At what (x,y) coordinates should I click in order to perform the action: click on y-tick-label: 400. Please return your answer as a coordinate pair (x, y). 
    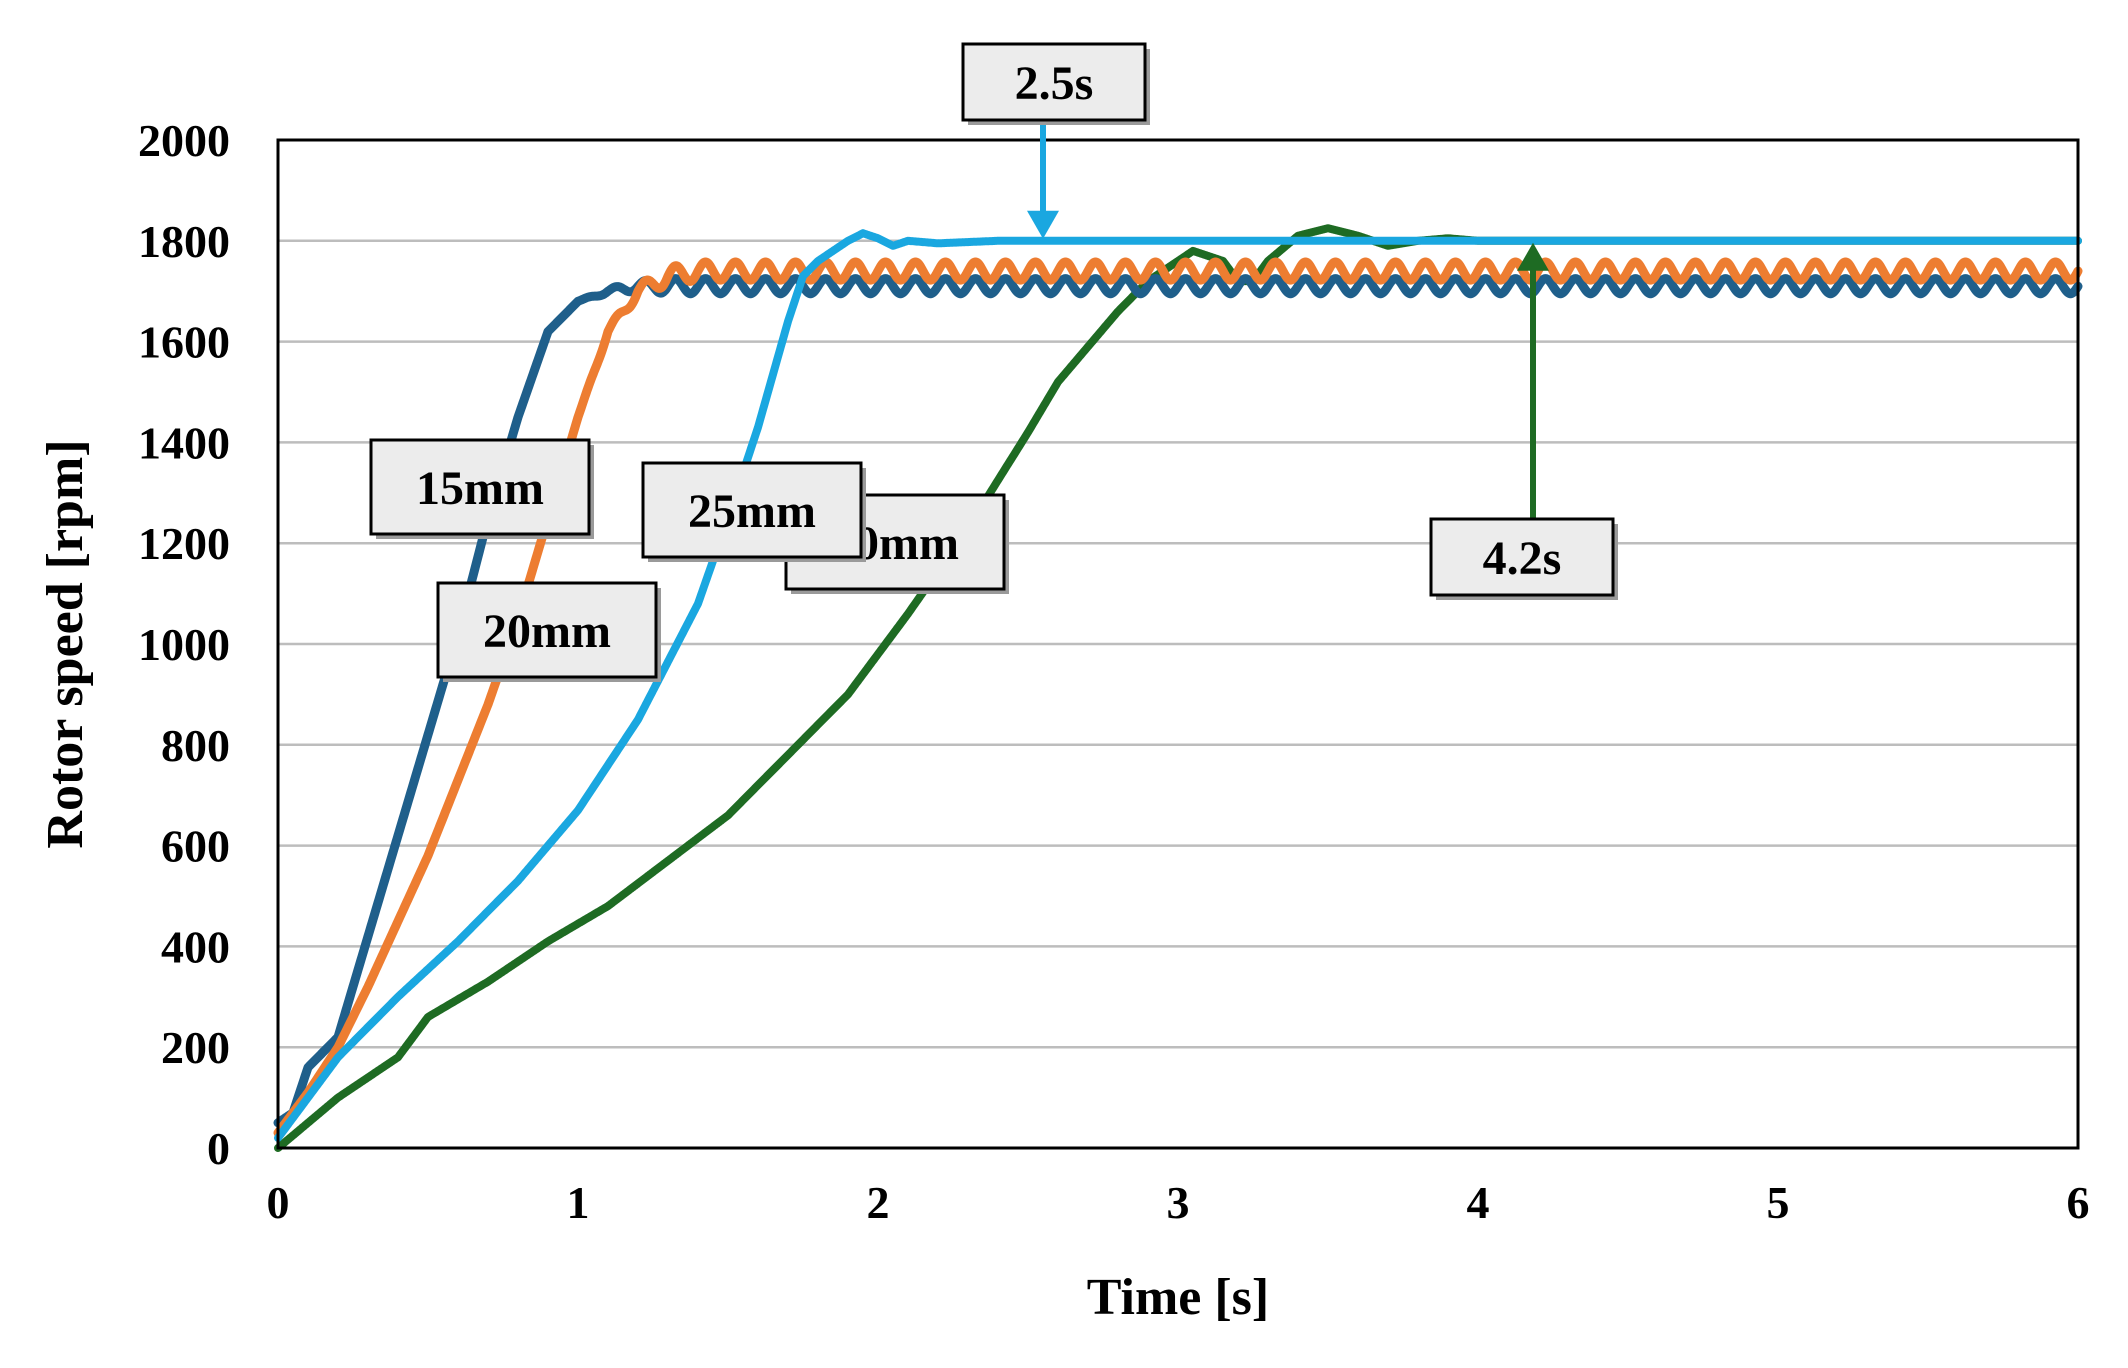
    Looking at the image, I should click on (195, 946).